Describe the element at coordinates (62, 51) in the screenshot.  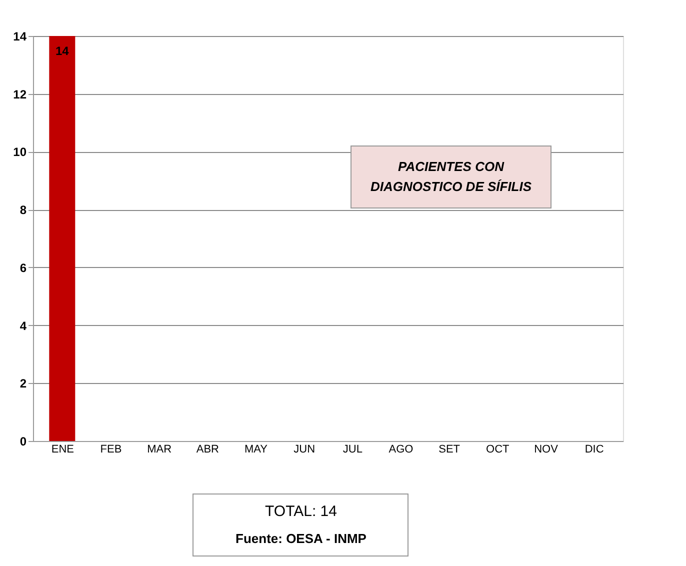
I see `data-label: 14` at that location.